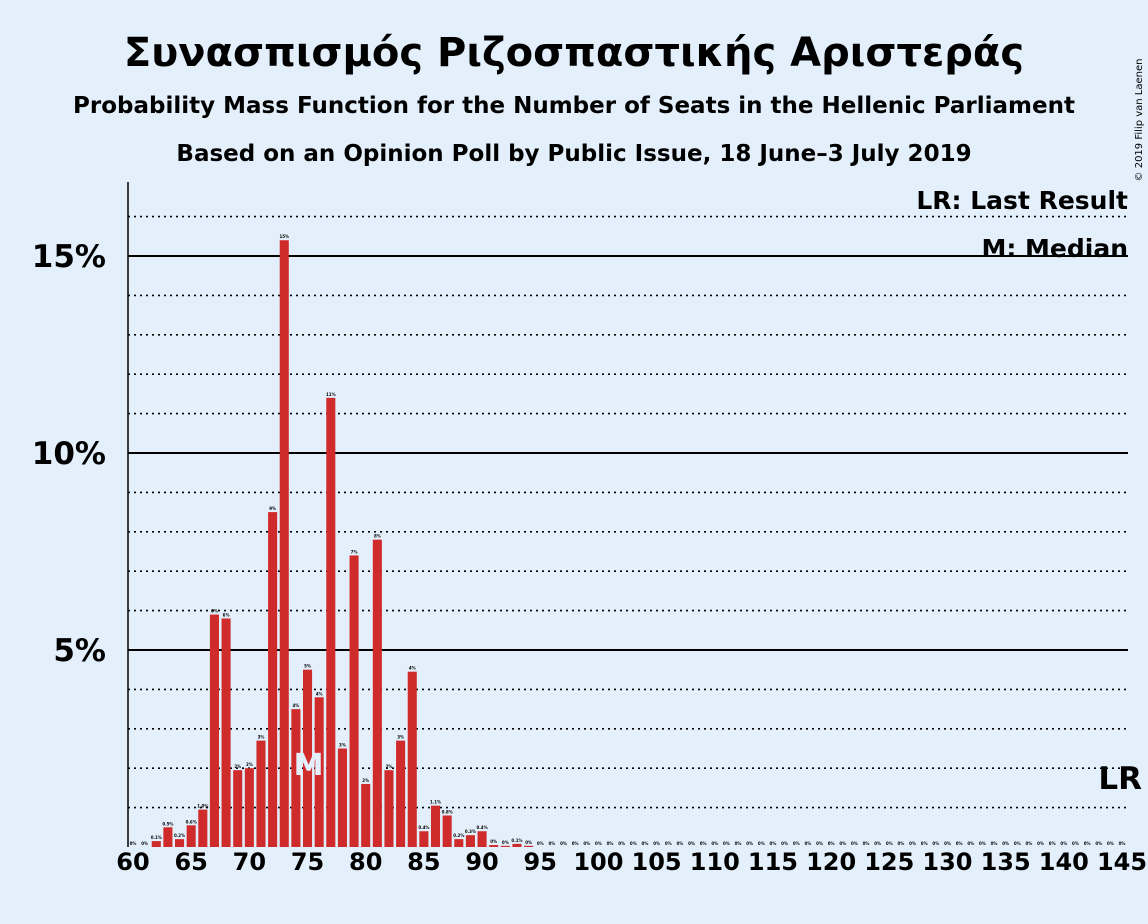  Describe the element at coordinates (703, 843) in the screenshot. I see `bar-label-seat-109: 0%` at that location.